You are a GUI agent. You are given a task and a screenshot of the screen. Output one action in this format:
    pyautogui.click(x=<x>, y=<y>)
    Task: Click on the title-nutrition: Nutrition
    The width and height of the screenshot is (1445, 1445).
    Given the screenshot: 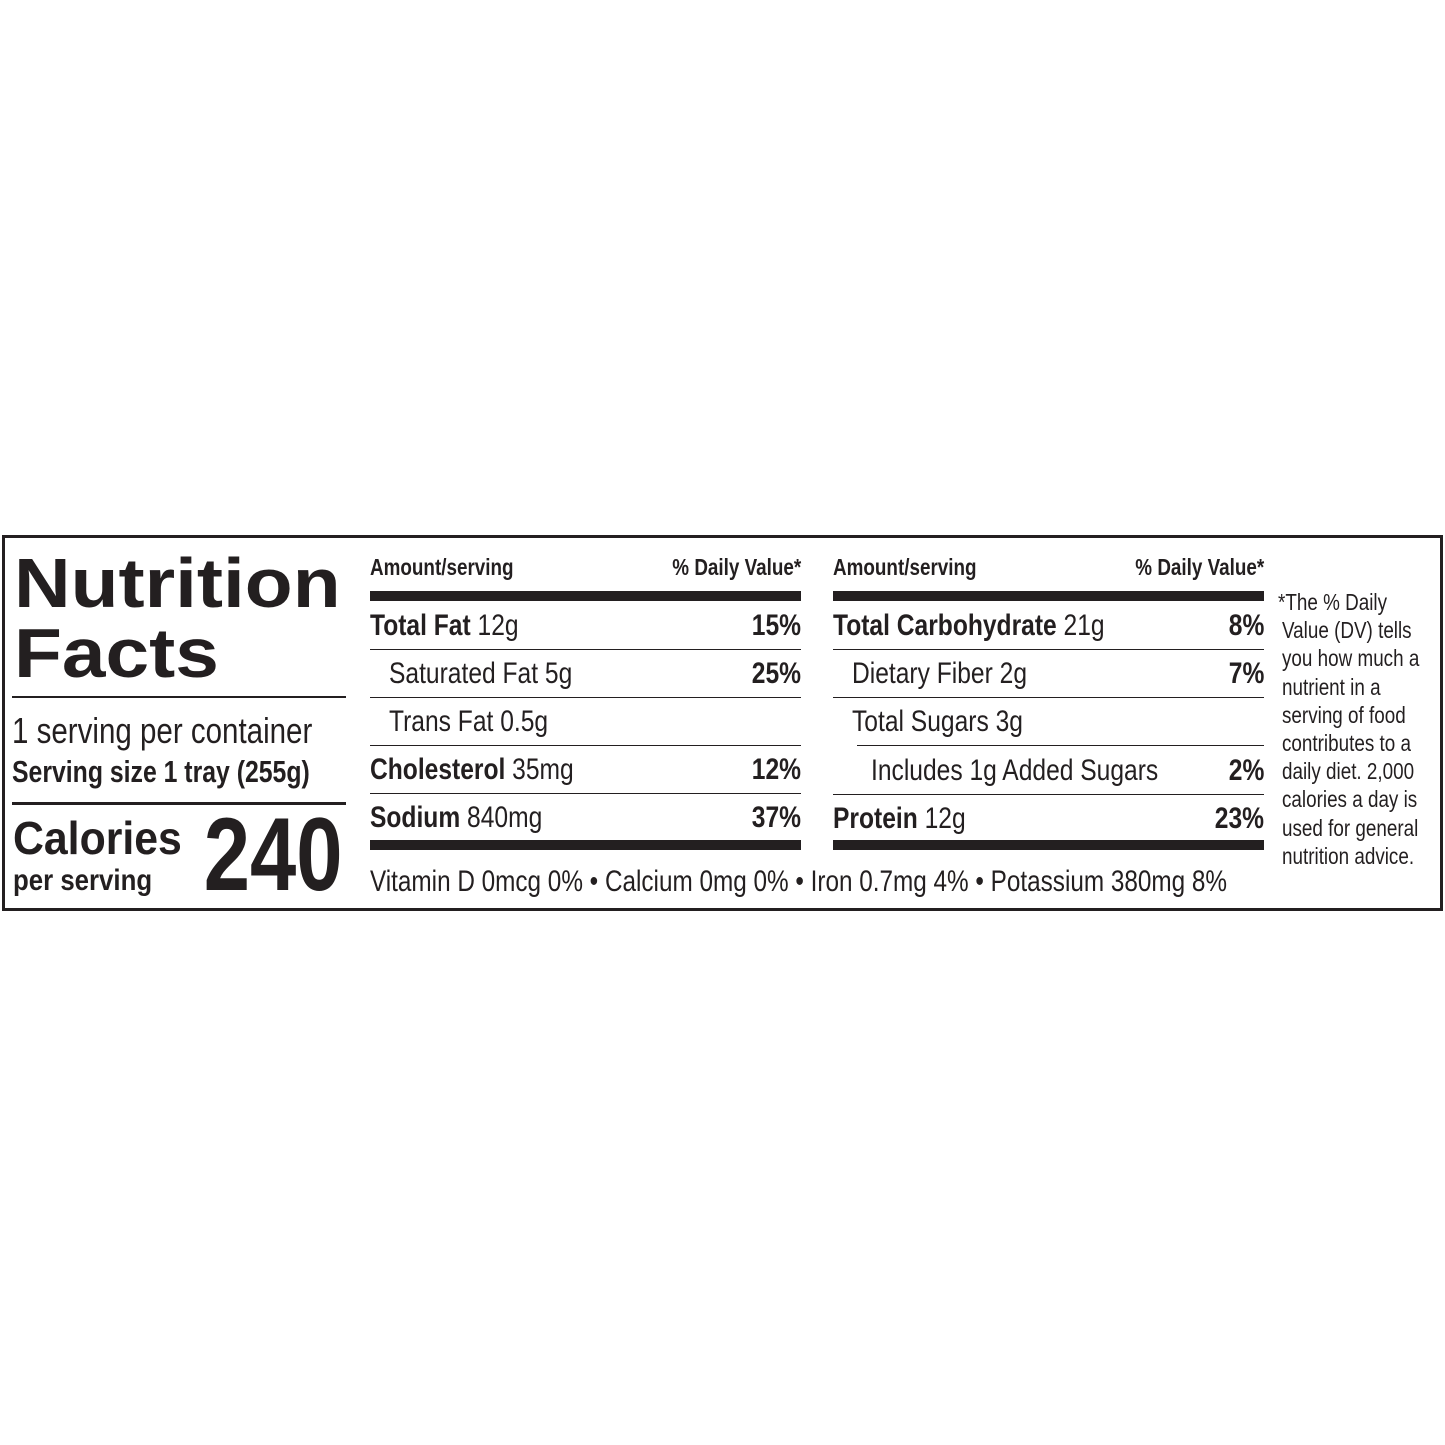 What is the action you would take?
    pyautogui.click(x=177, y=583)
    